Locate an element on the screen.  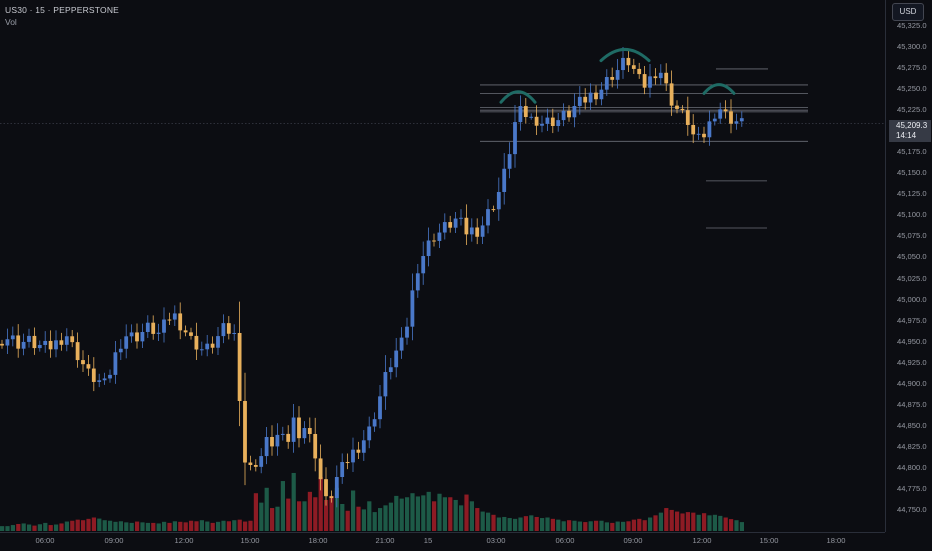
currency-button: USD is located at coordinates (908, 12).